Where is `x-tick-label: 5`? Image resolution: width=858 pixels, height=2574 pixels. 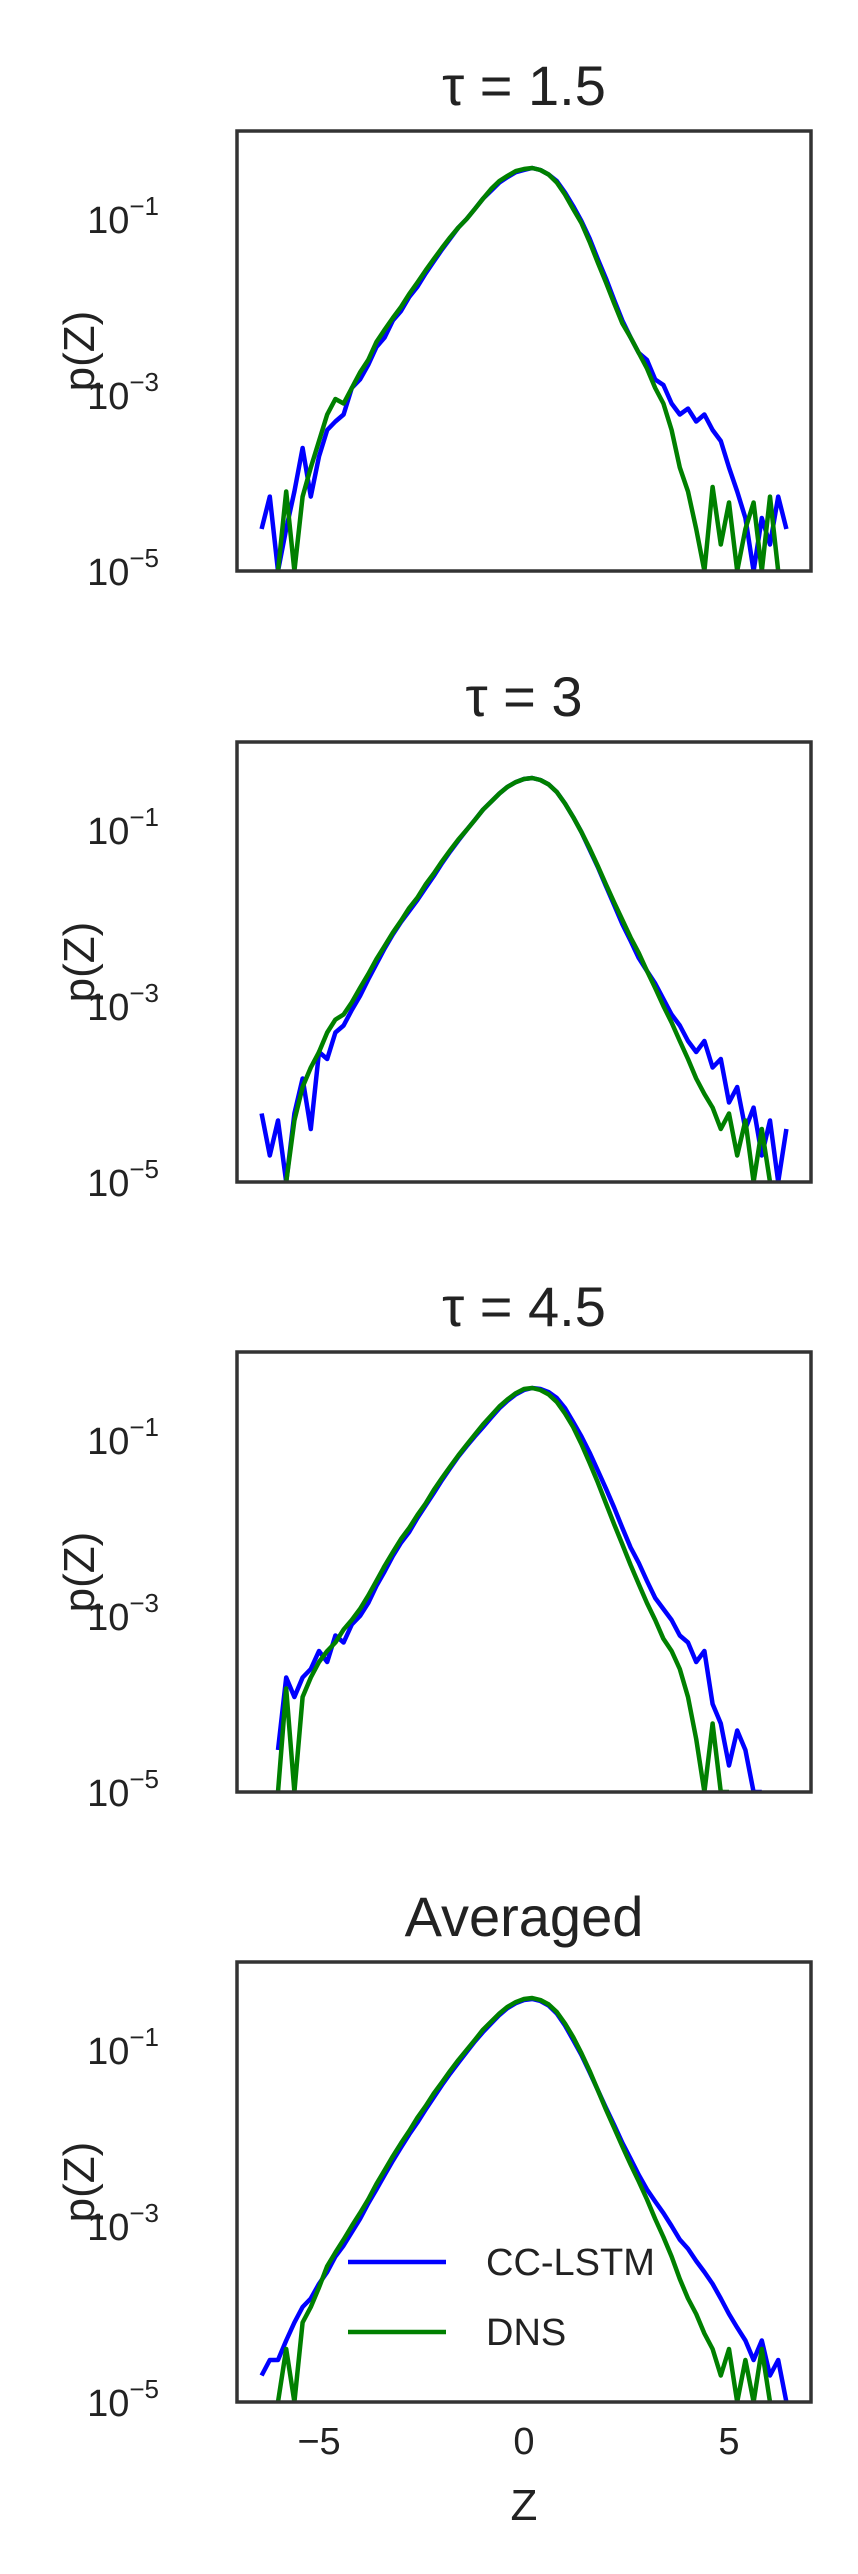
x-tick-label: 5 is located at coordinates (728, 2442).